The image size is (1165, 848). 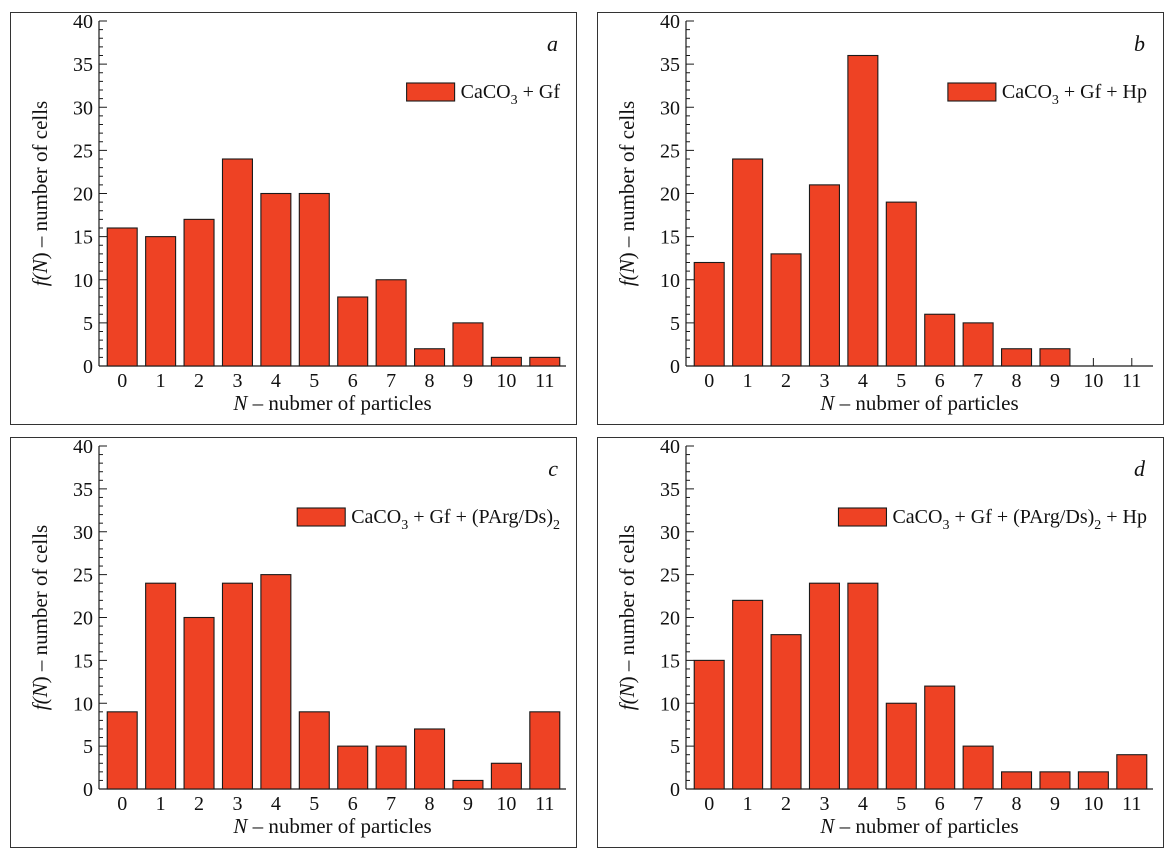 I want to click on legend: CaCO3 + Gf + (PArg/Ds)2, so click(x=428, y=519).